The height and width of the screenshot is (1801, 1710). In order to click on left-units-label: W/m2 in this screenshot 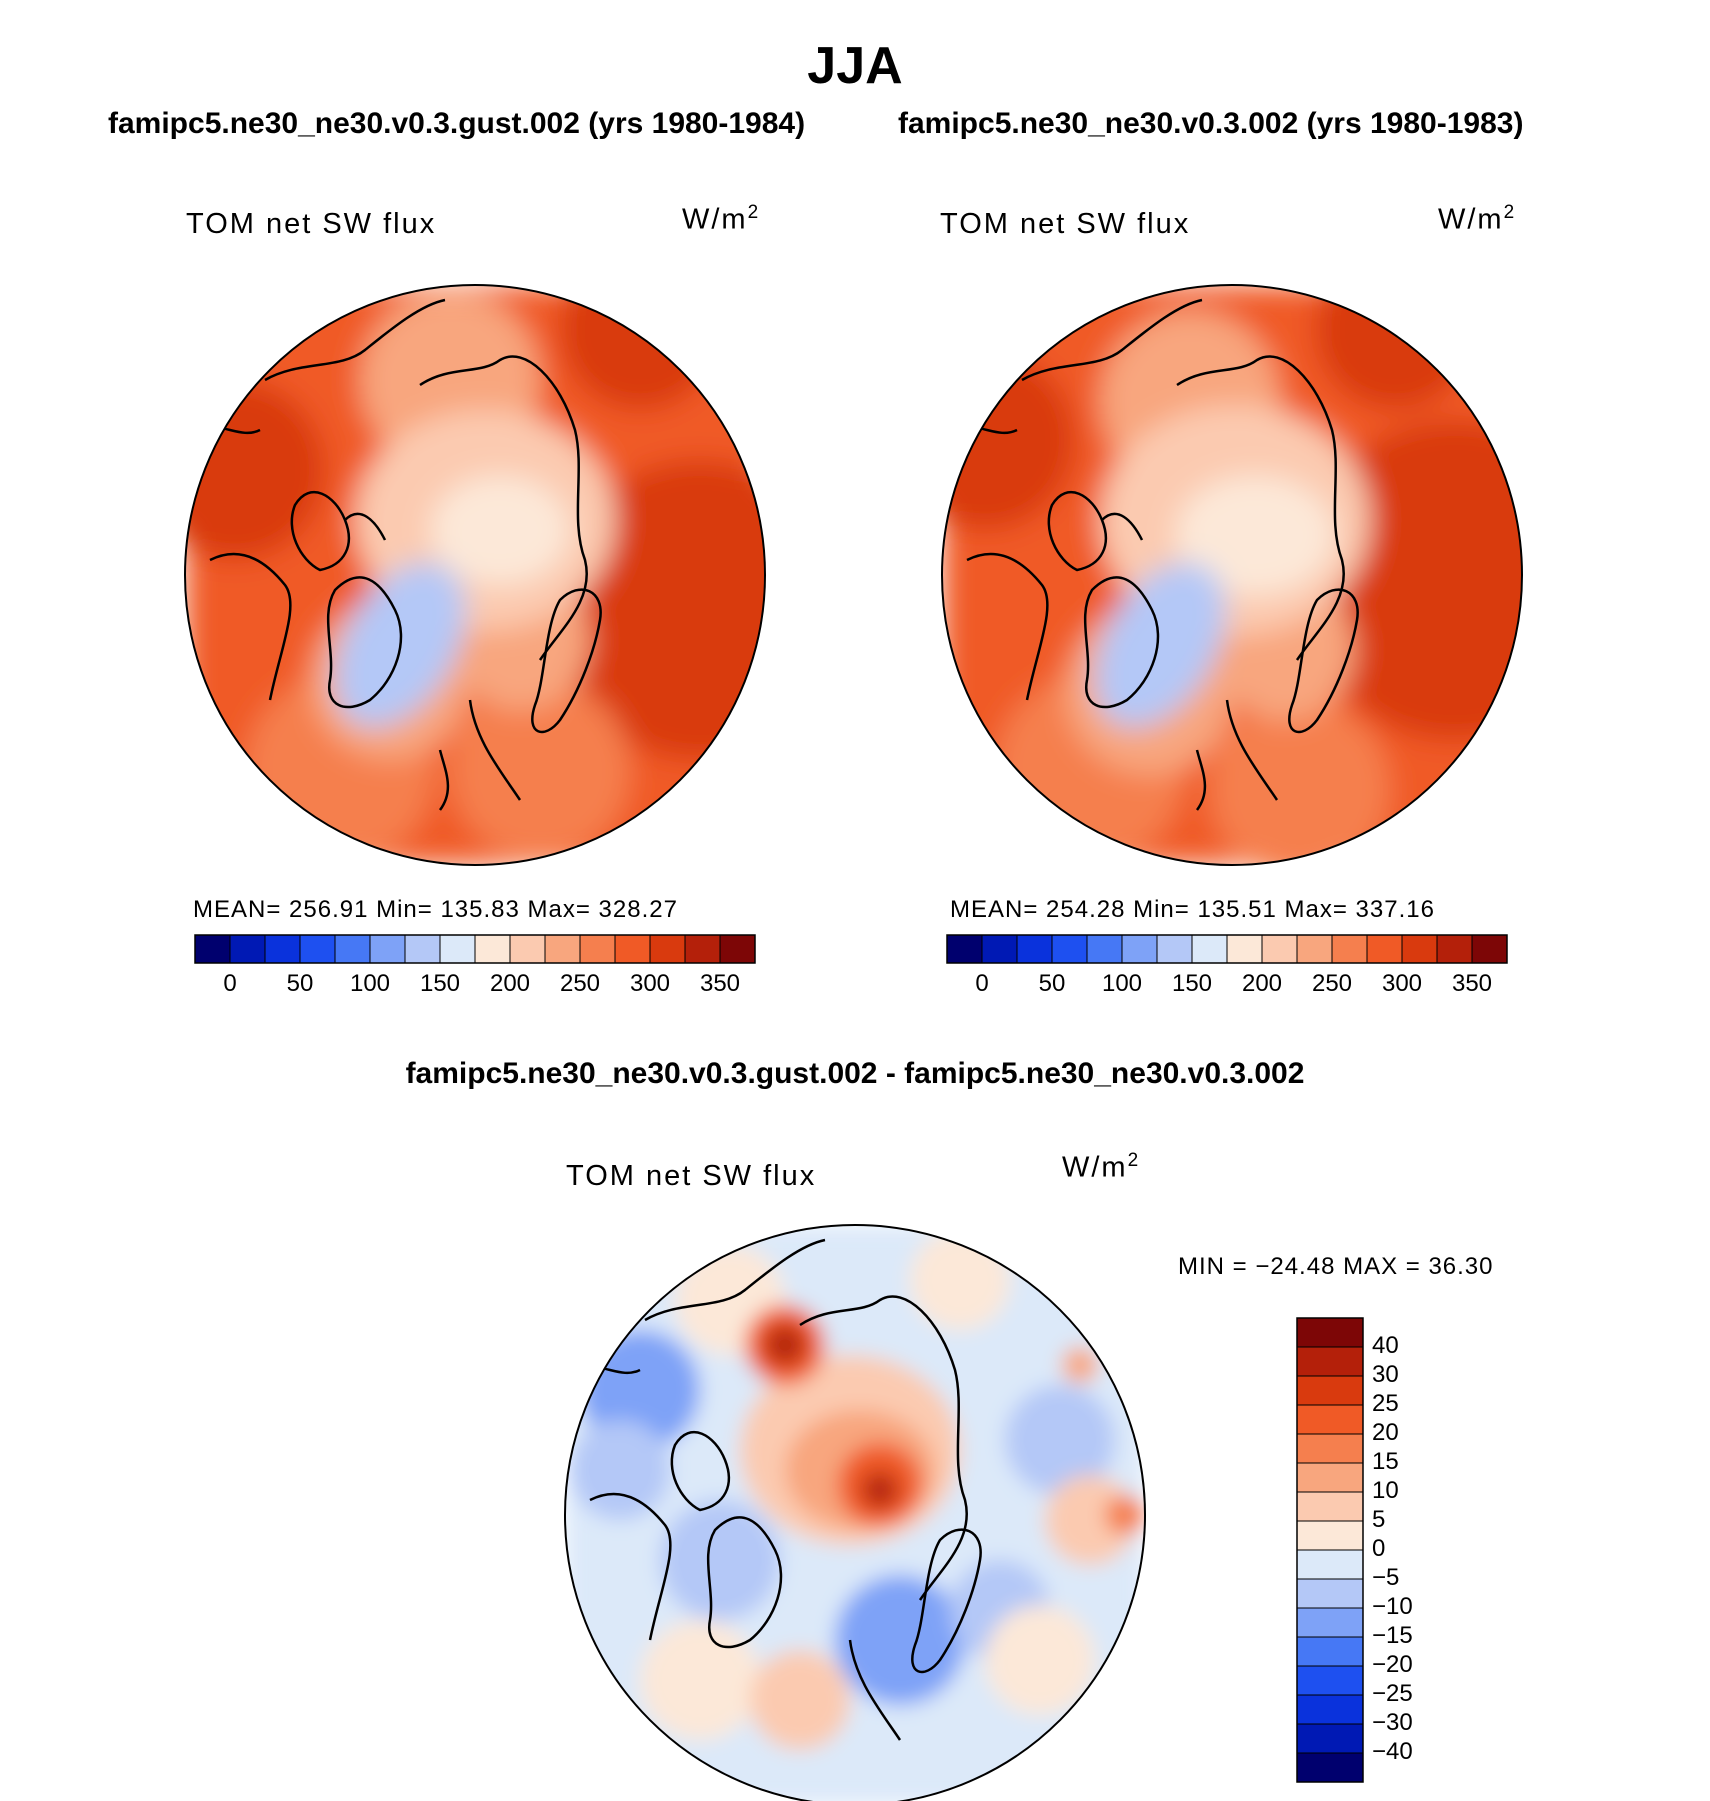, I will do `click(721, 219)`.